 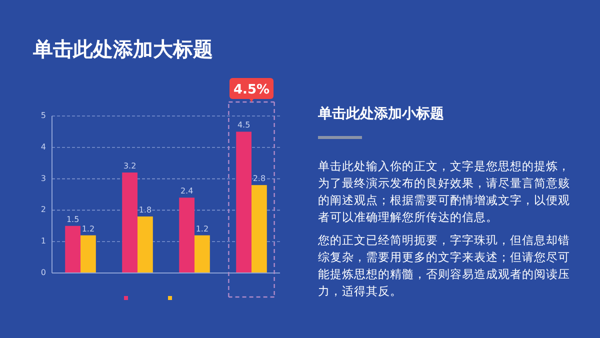 I want to click on text: 单击此处添加小标题, so click(x=380, y=114).